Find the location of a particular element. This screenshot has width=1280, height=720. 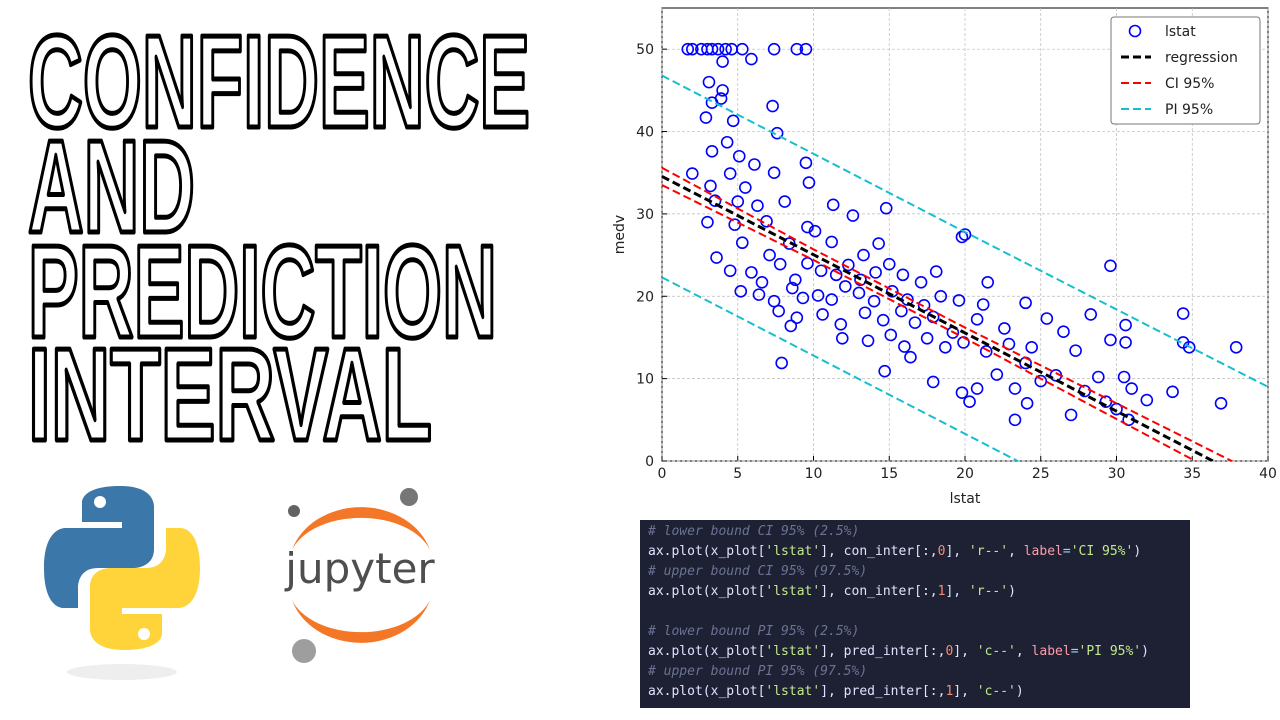

y-tick-label: 50 is located at coordinates (645, 50).